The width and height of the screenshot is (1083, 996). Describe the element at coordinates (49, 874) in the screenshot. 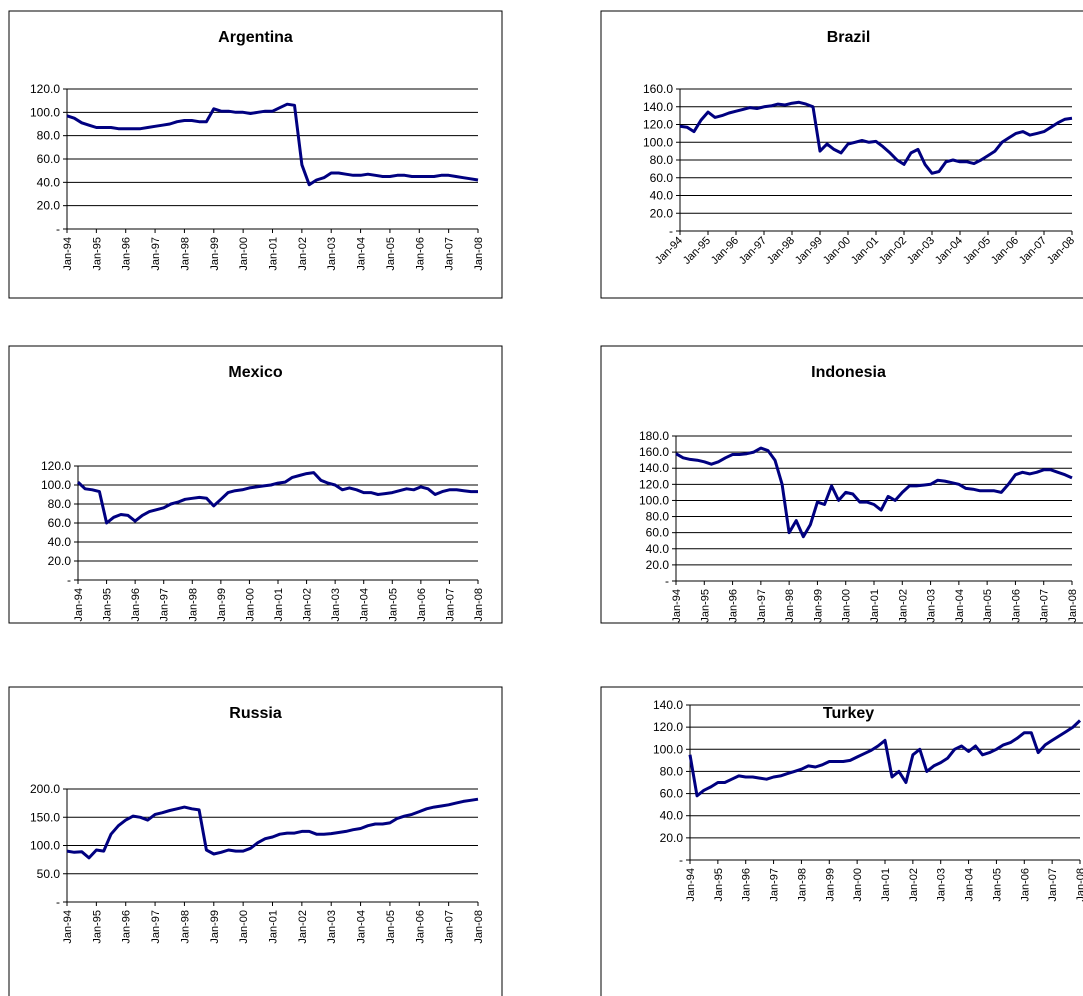

I see `y-tick-label: 50.0` at that location.